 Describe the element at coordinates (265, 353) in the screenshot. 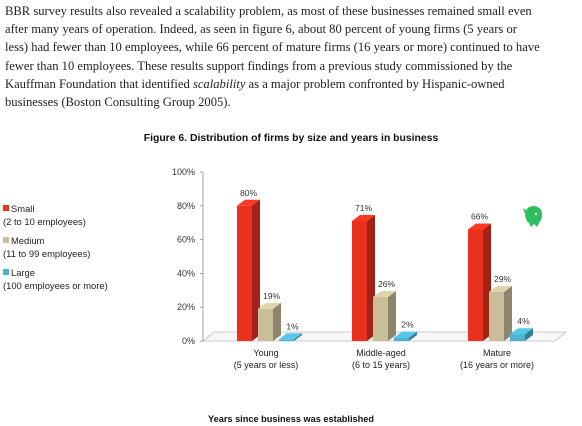

I see `x-tick-label: Young` at that location.